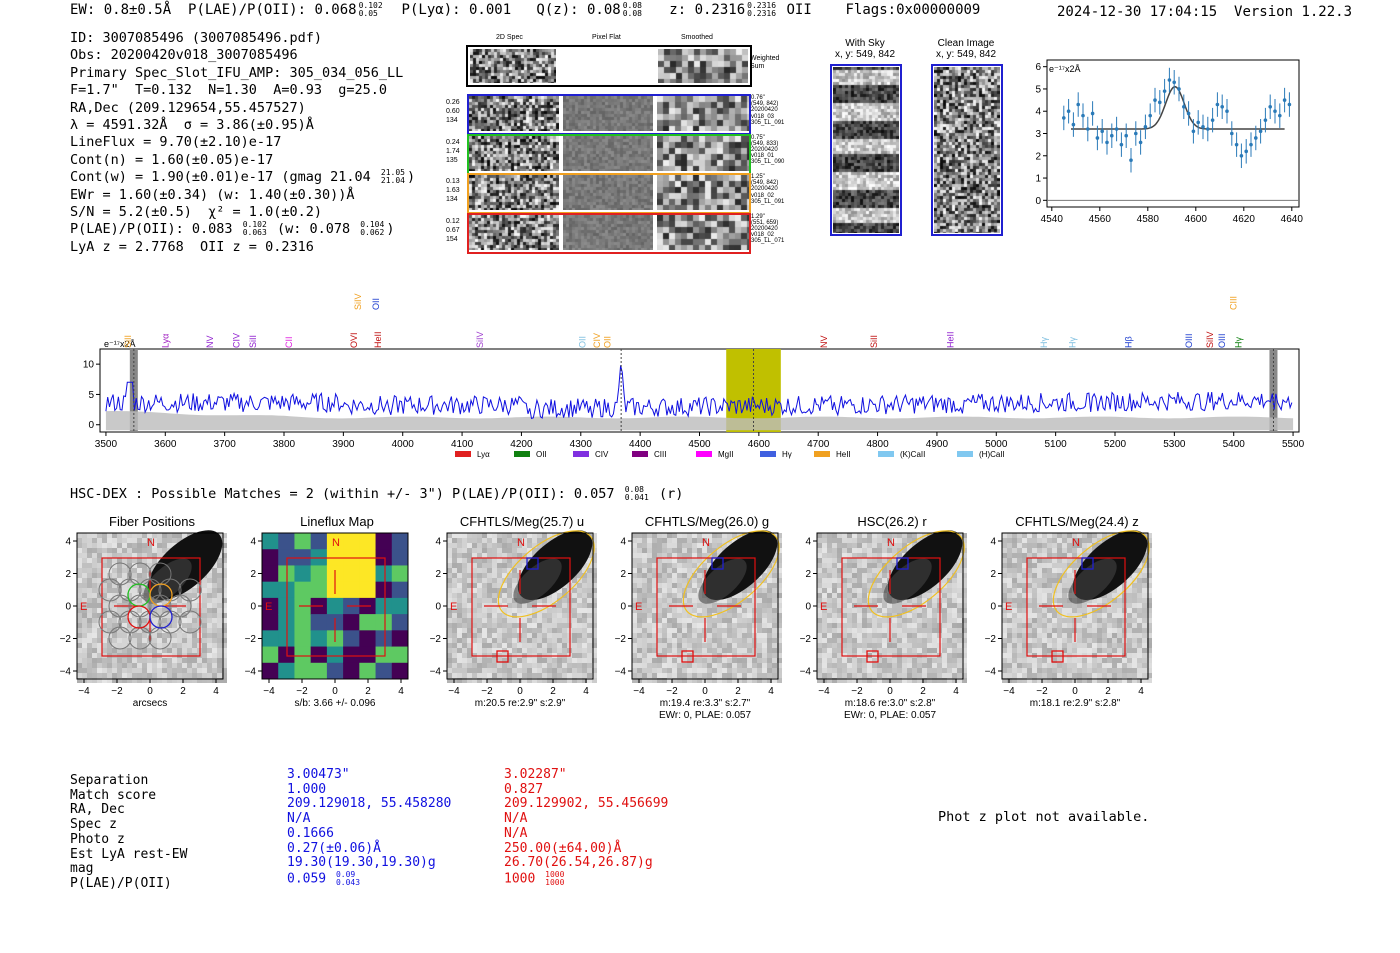 The height and width of the screenshot is (953, 1400). I want to click on panel-caption: m:19.4 re:3.3" s:2.7", so click(705, 703).